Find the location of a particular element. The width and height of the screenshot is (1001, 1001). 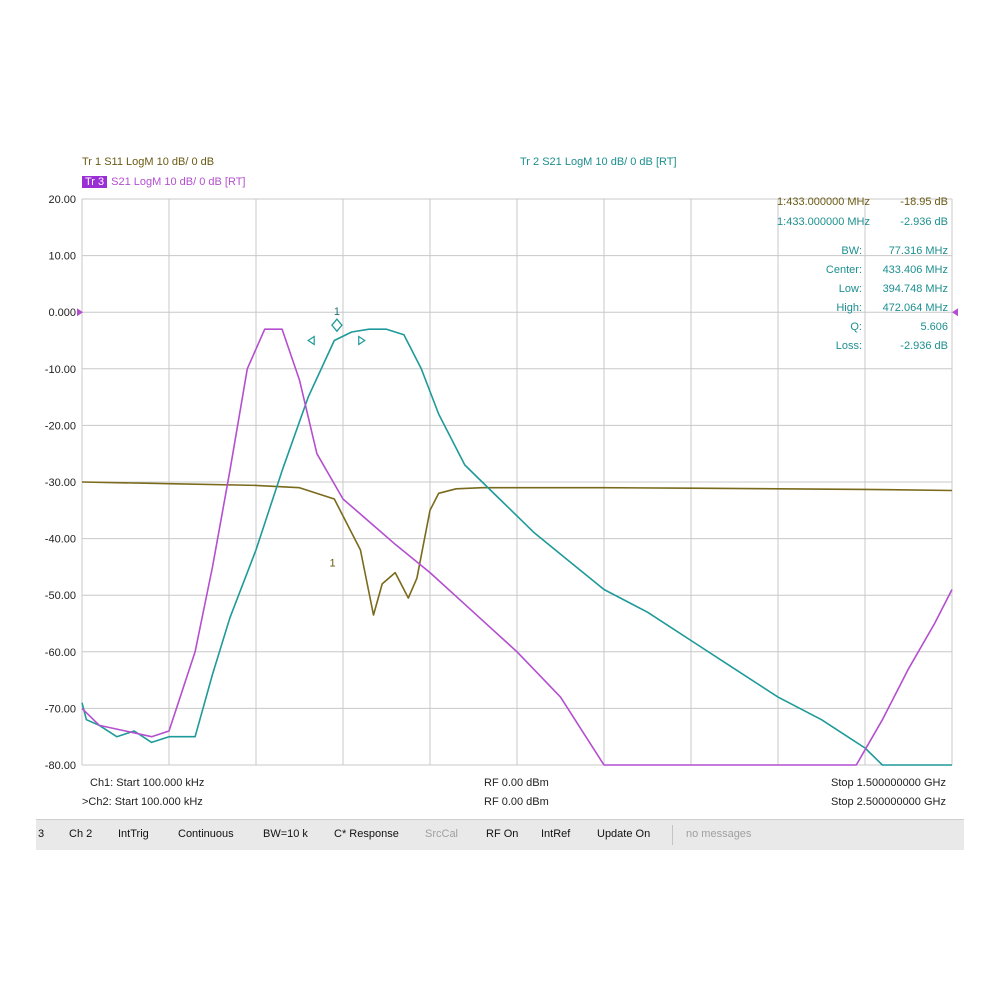

marker-readout-s11-label: 1:433.000000 MHz is located at coordinates (823, 202).